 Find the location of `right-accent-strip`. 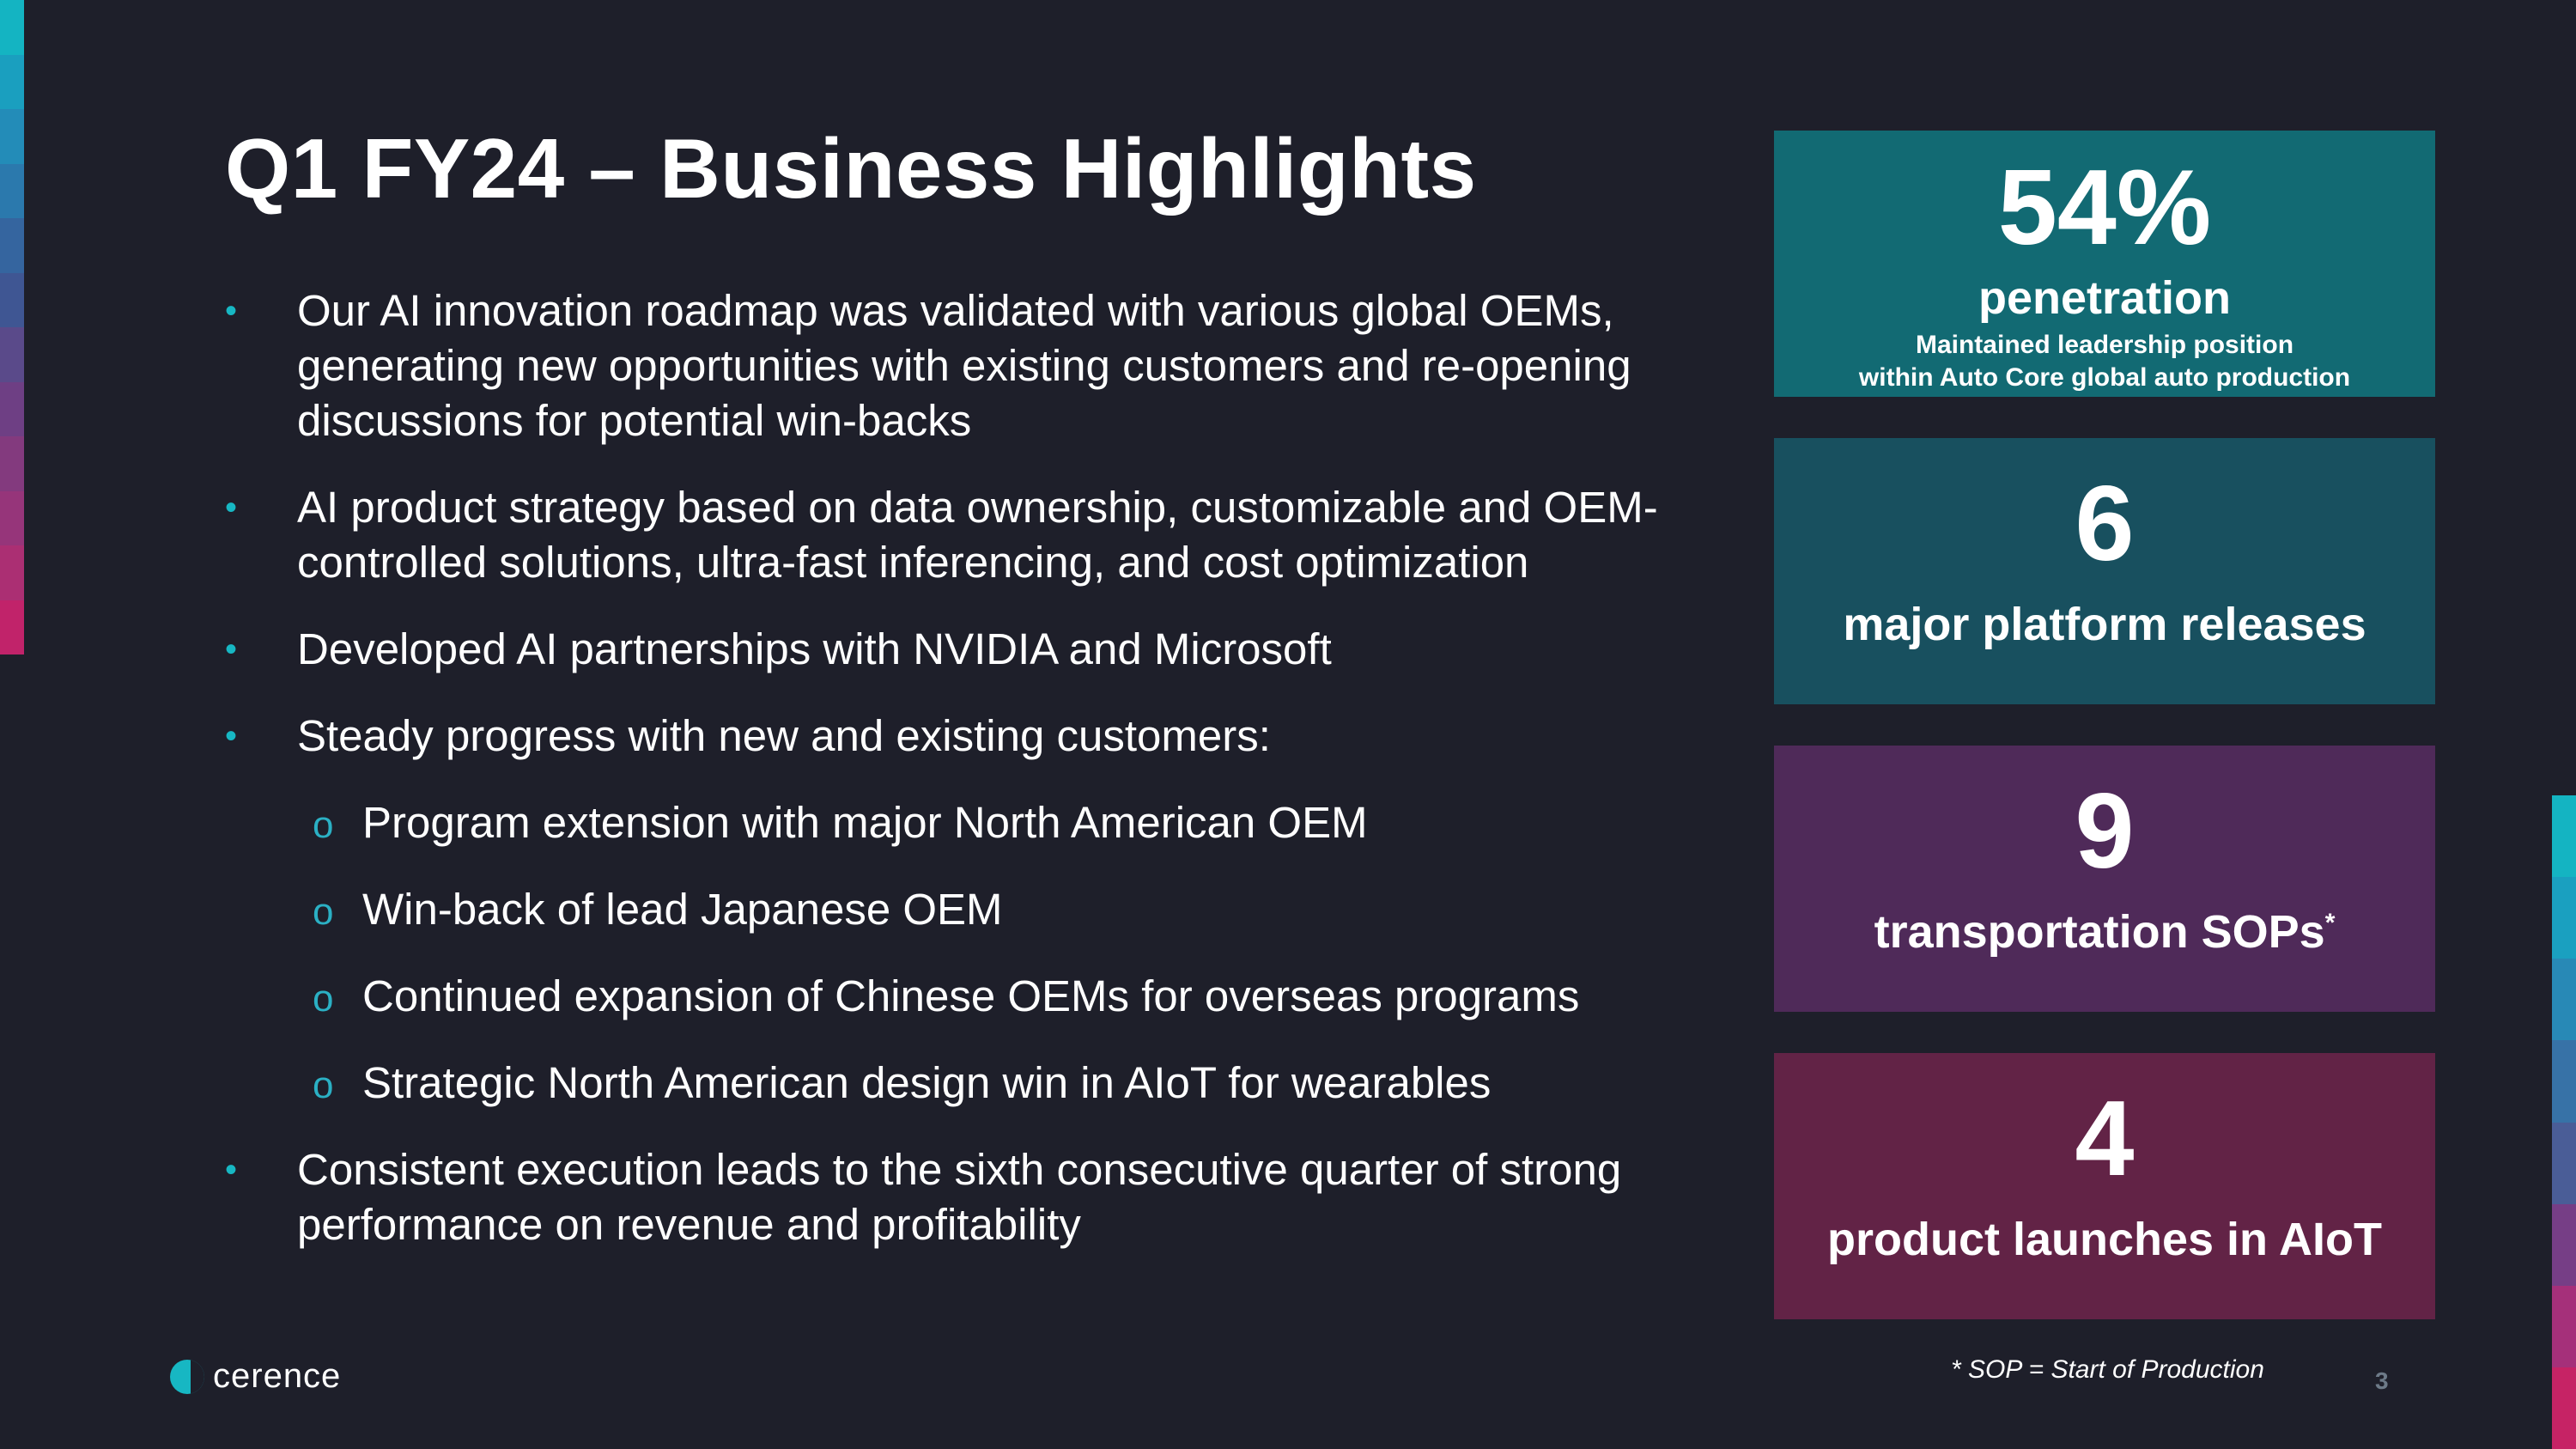

right-accent-strip is located at coordinates (2564, 1122).